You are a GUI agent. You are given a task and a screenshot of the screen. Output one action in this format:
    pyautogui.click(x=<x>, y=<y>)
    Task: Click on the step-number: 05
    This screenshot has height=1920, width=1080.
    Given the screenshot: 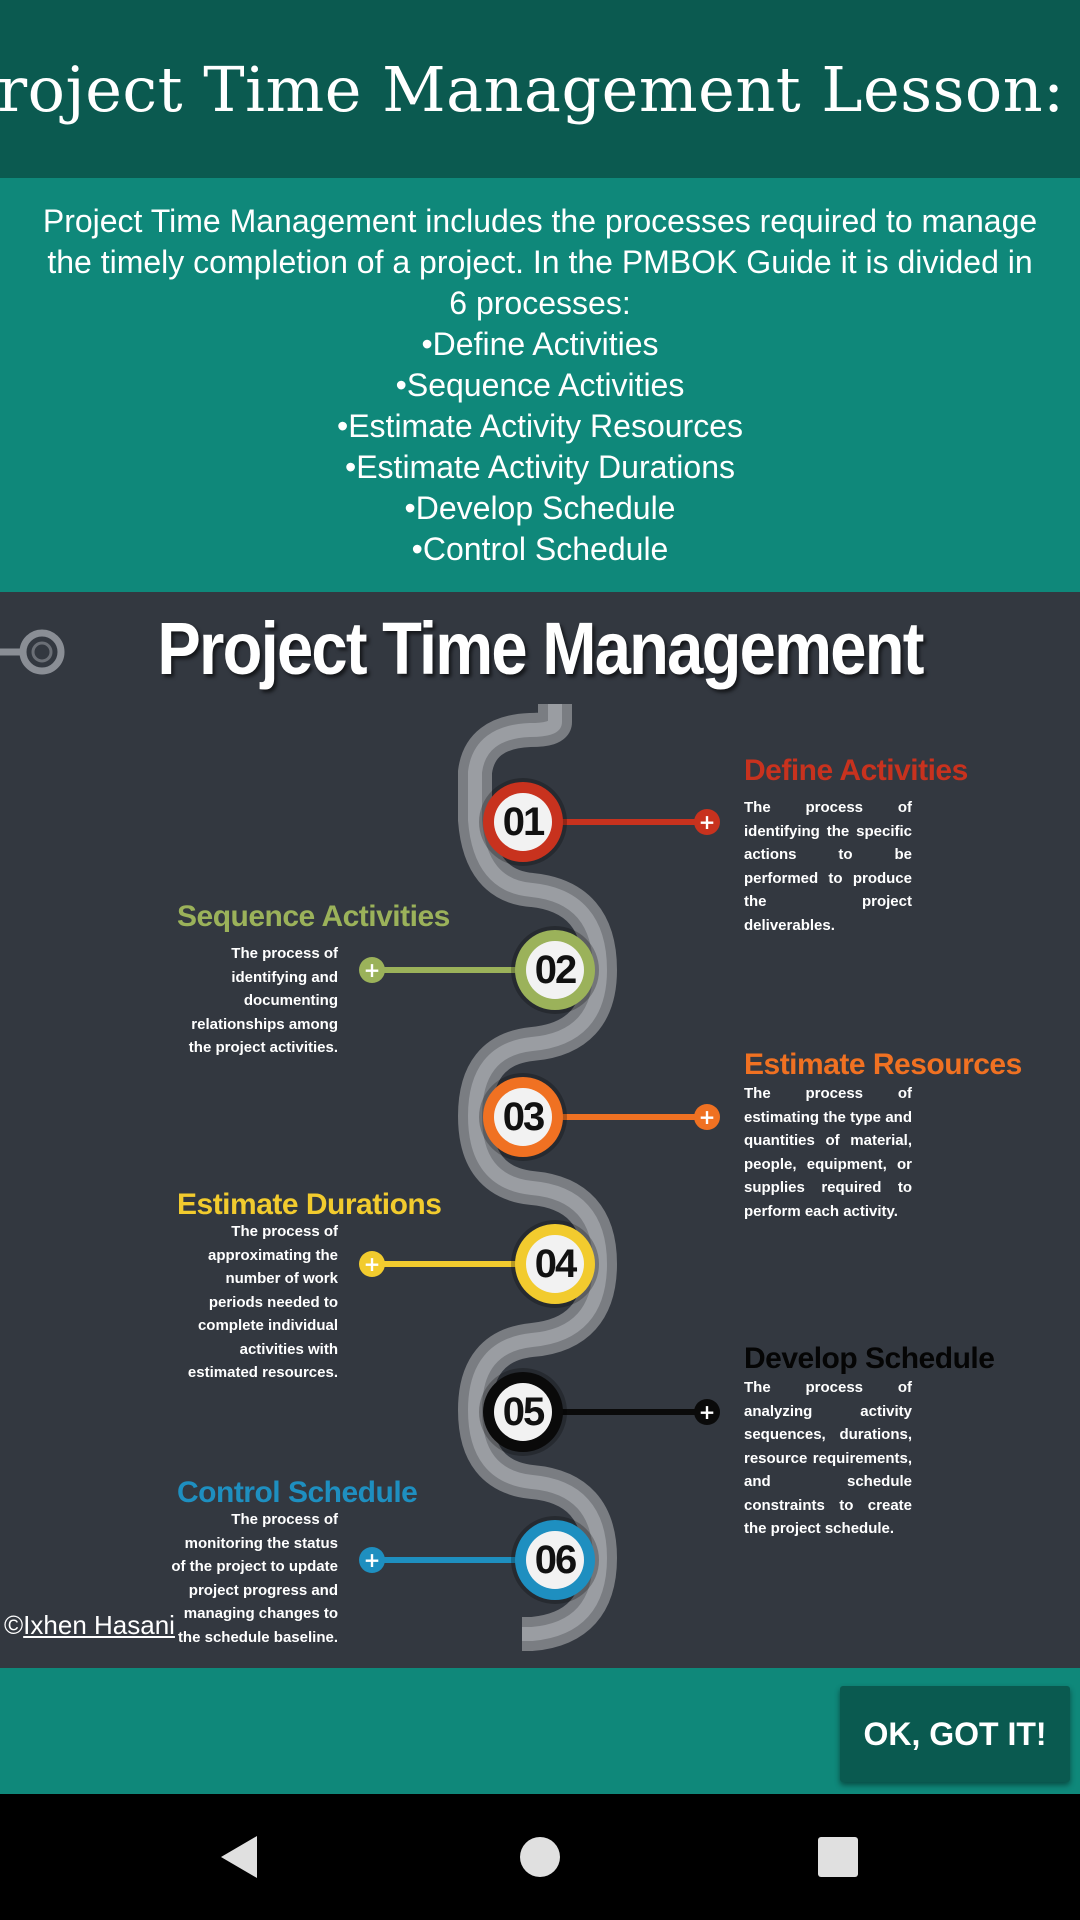 What is the action you would take?
    pyautogui.click(x=523, y=1412)
    